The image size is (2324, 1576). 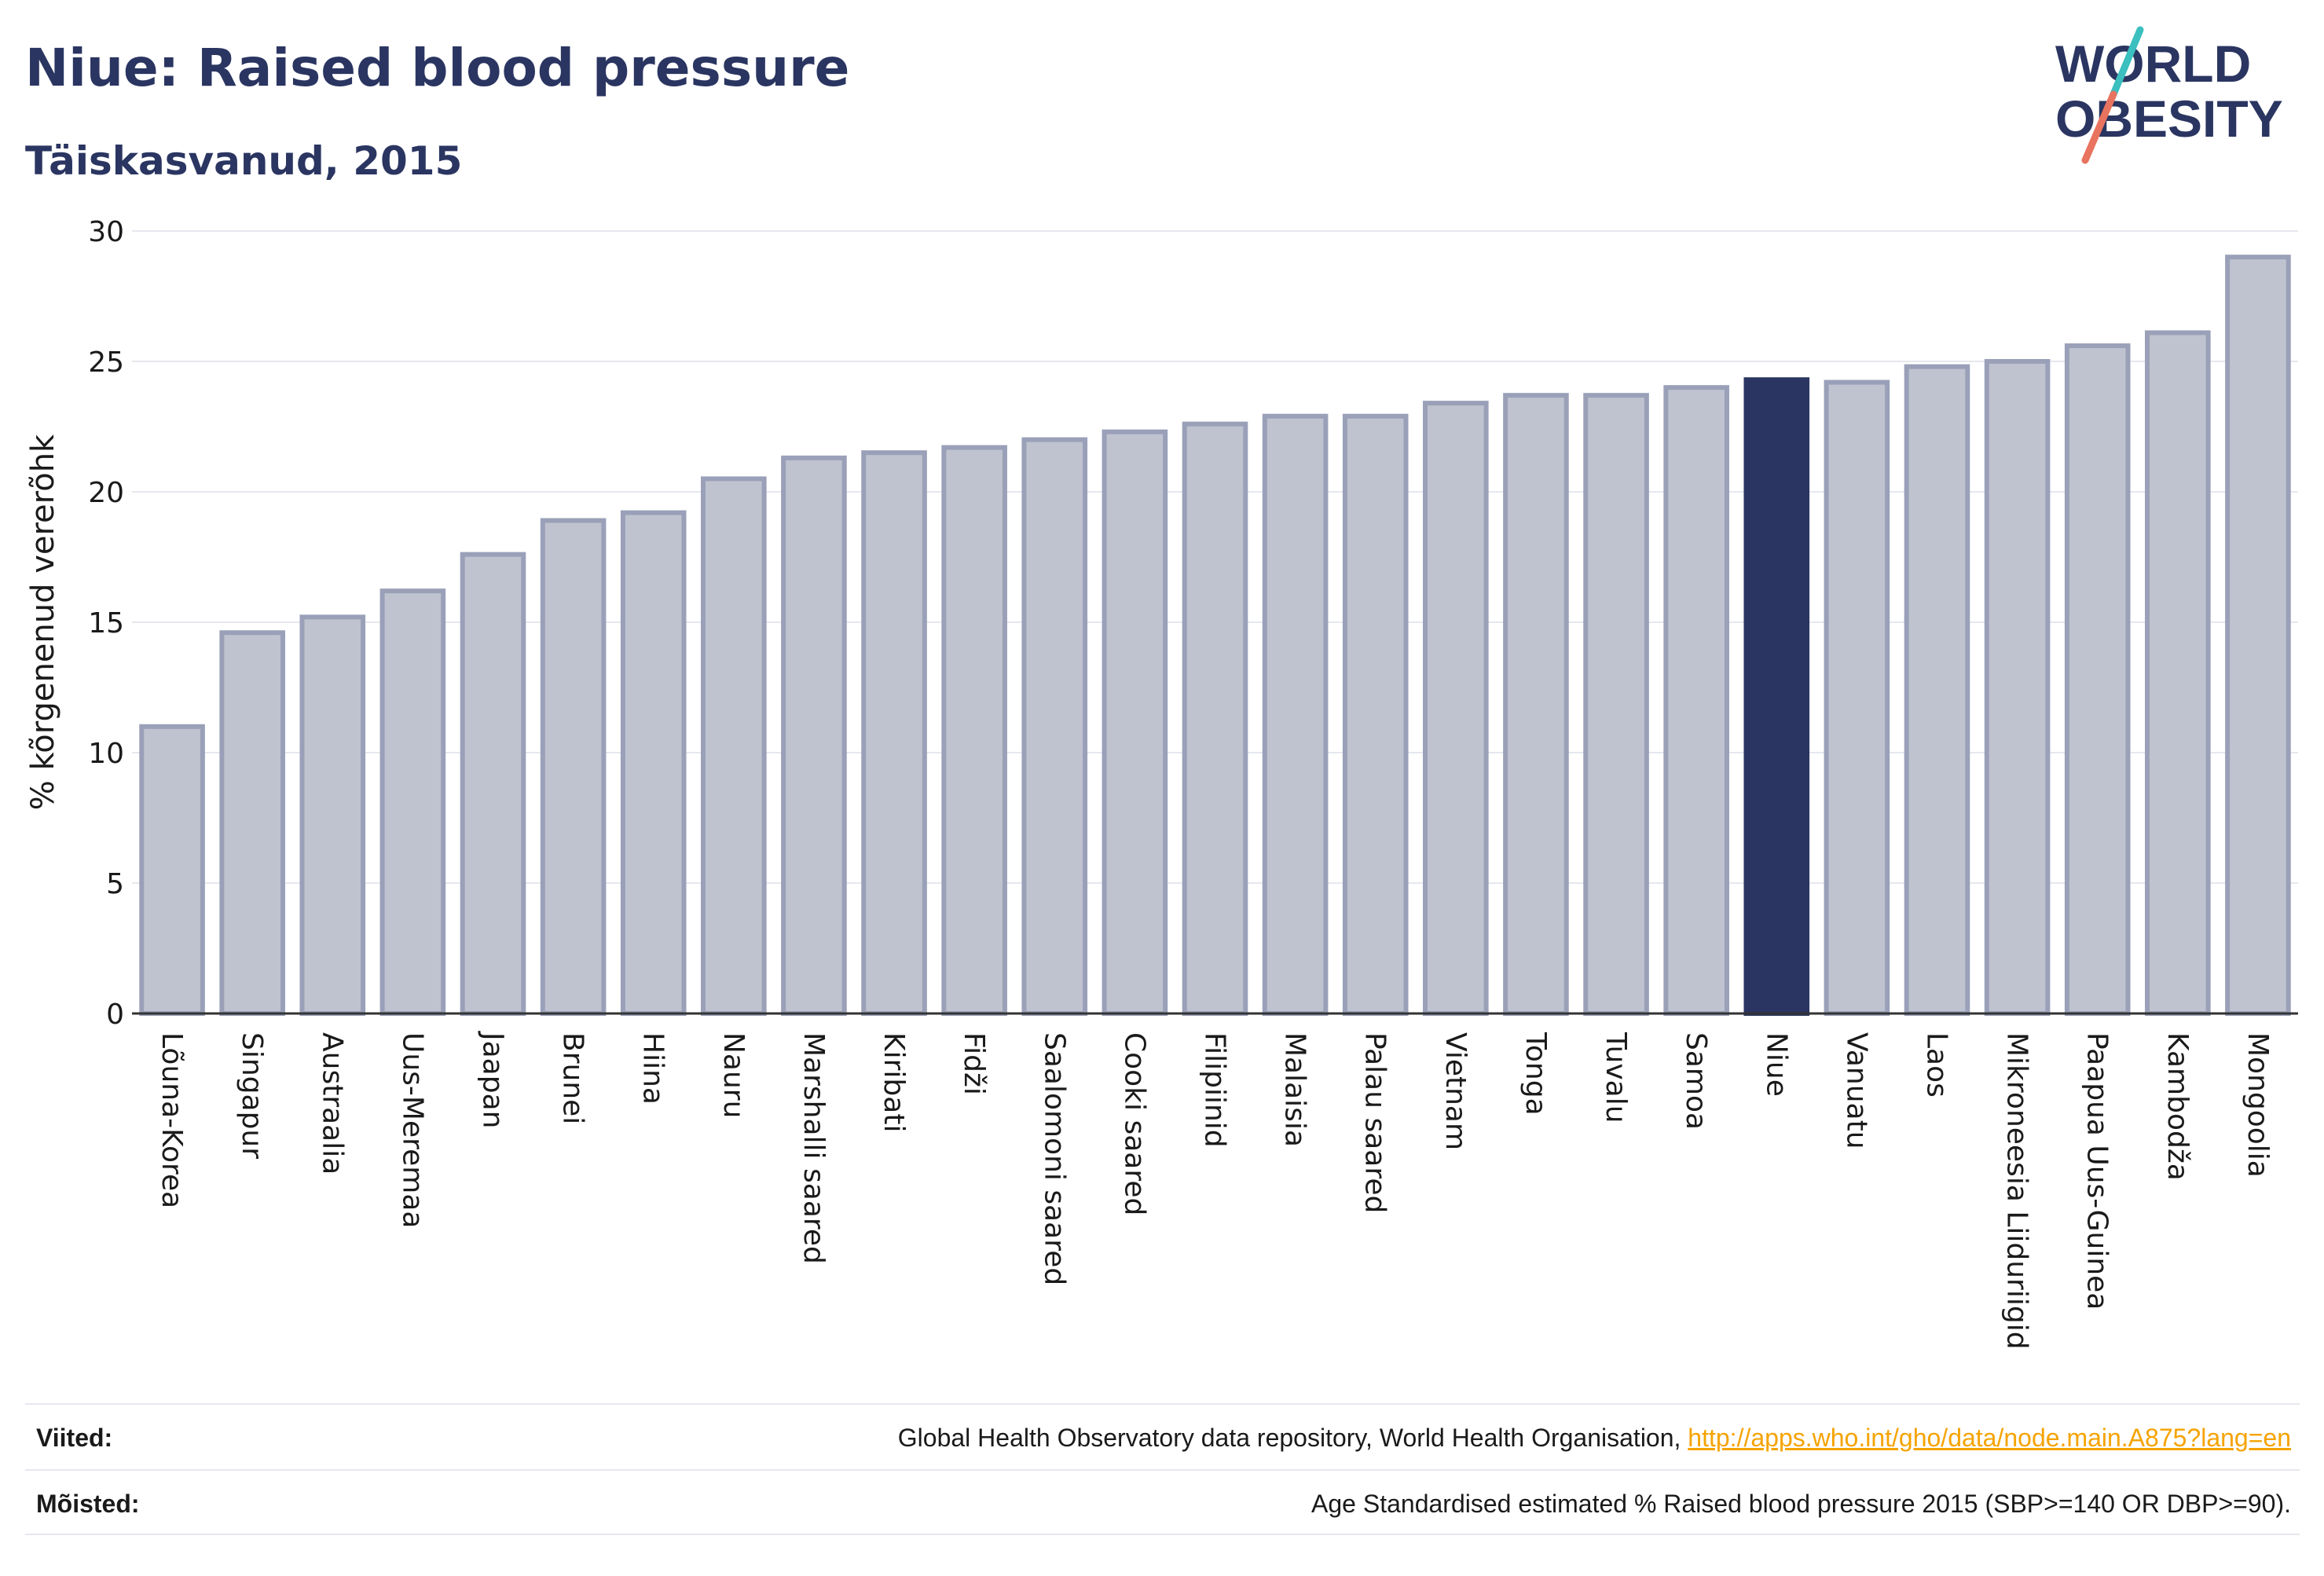 I want to click on x-tick-label: Tuvalu, so click(x=1616, y=1077).